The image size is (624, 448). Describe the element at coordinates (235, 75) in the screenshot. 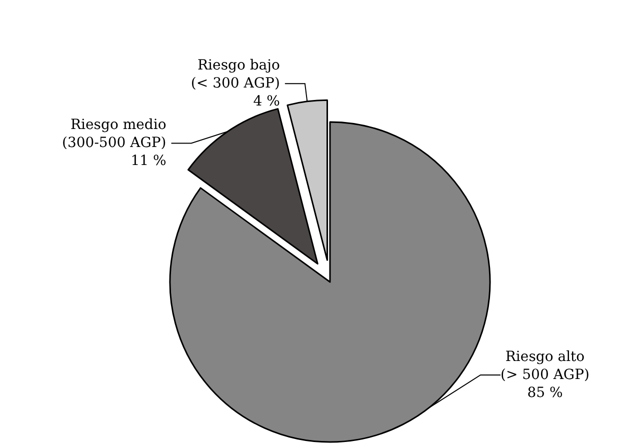

I see `slice-label: Riesgo bajo (< 300 AGP)` at that location.